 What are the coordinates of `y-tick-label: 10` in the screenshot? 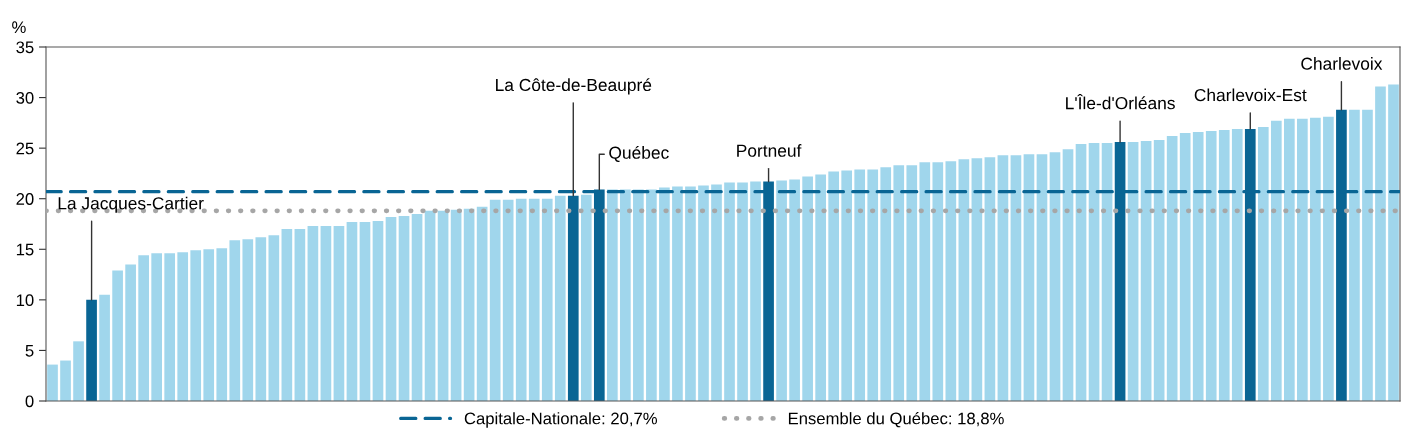 It's located at (25, 300).